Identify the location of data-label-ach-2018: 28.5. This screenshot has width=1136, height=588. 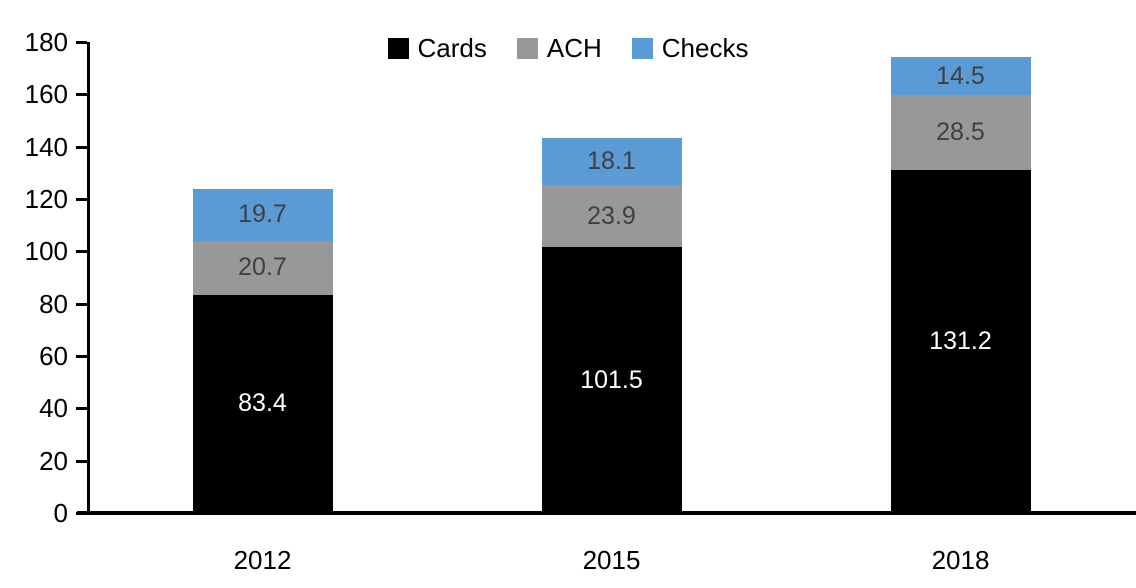
(960, 131).